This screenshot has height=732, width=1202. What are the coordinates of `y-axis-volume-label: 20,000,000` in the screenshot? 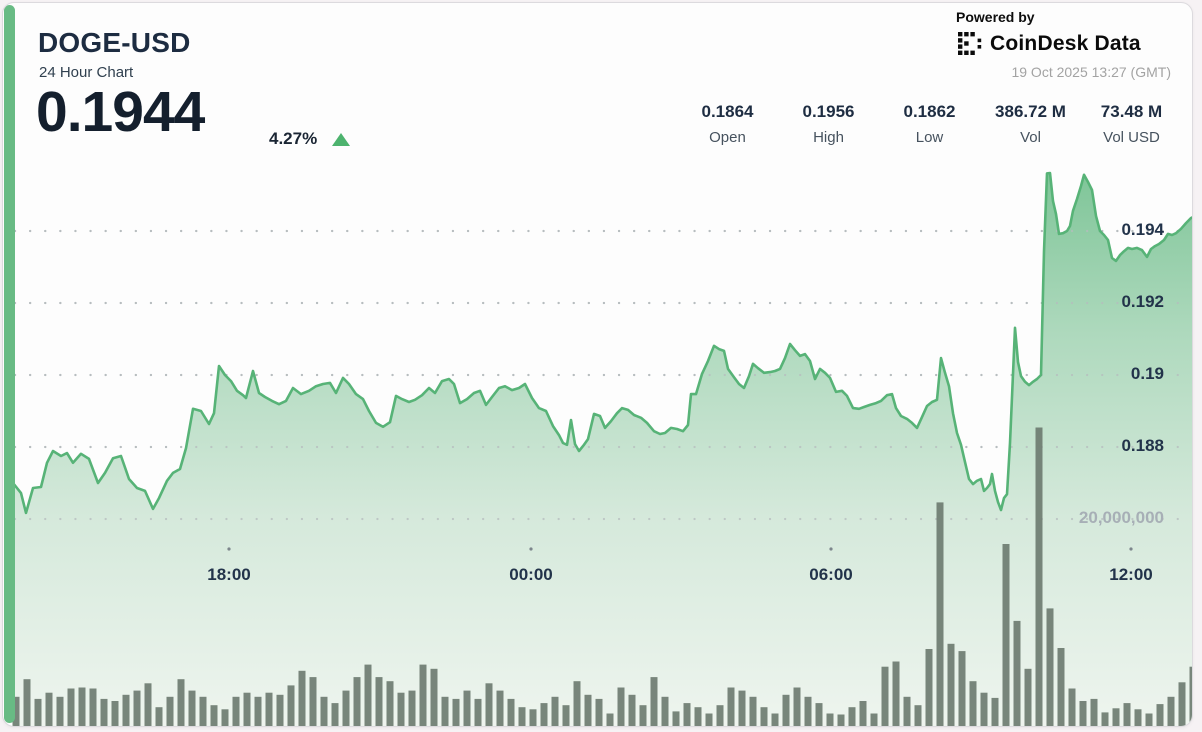 It's located at (1121, 517).